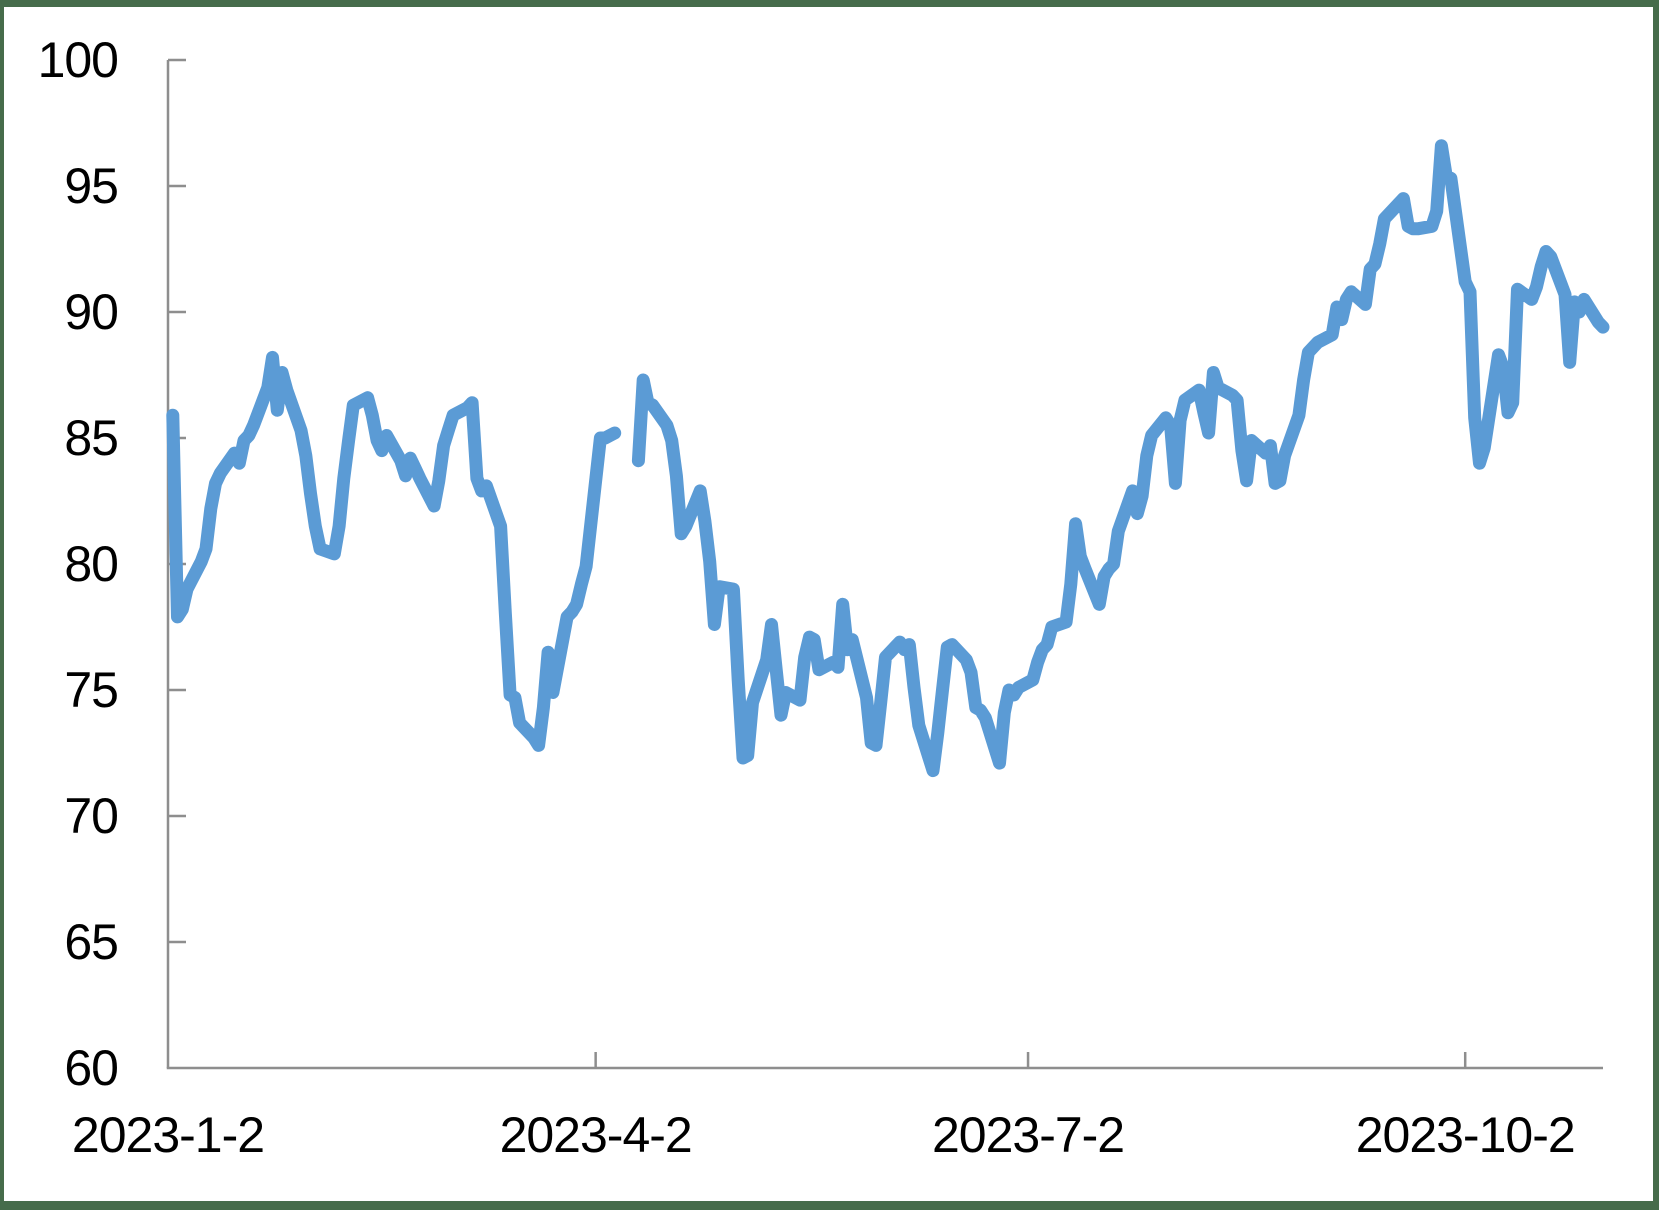  What do you see at coordinates (1465, 1135) in the screenshot?
I see `x-axis-tick-label: 2023-10-2` at bounding box center [1465, 1135].